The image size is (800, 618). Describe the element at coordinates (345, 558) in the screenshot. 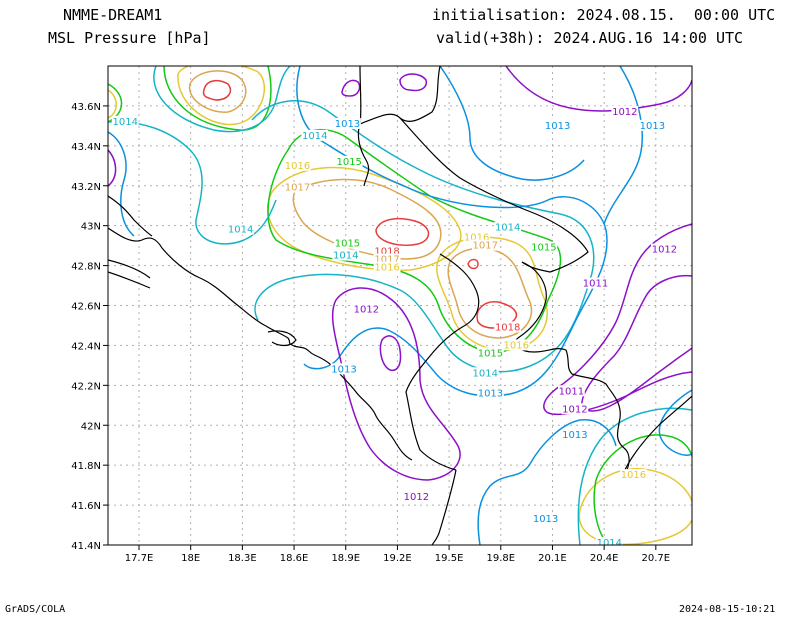

I see `lon-tick-label: 18.9E` at that location.